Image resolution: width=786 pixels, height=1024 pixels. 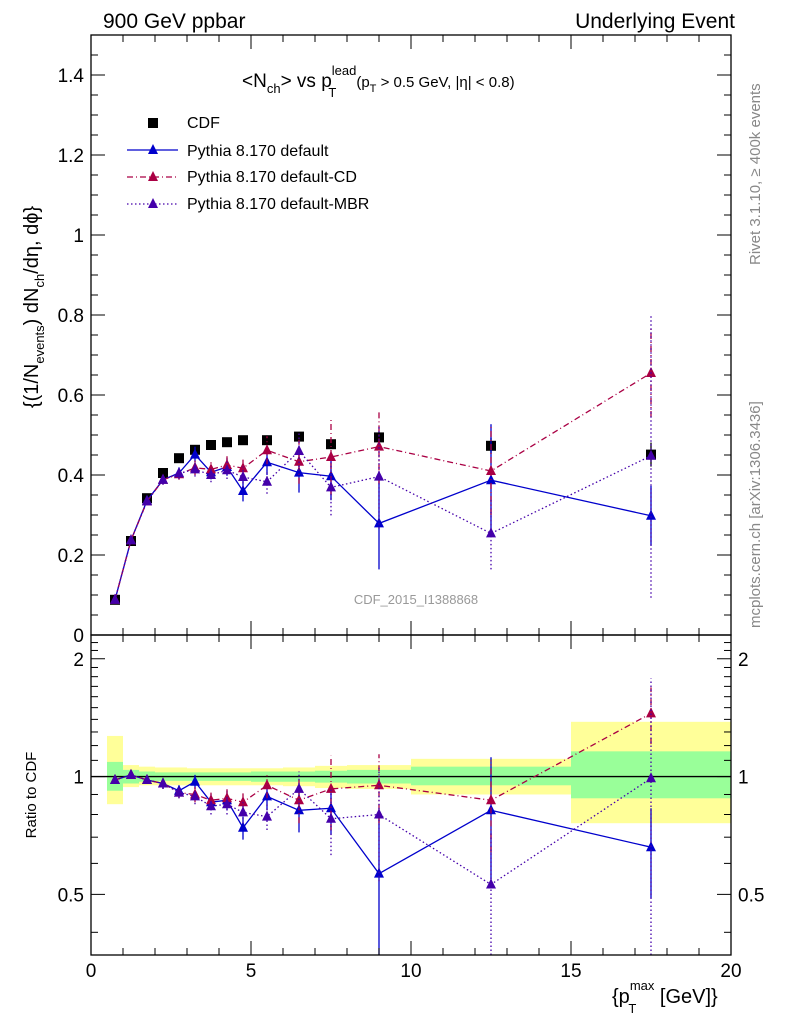 I want to click on ylabel-part-a-sub: events, so click(x=39, y=344).